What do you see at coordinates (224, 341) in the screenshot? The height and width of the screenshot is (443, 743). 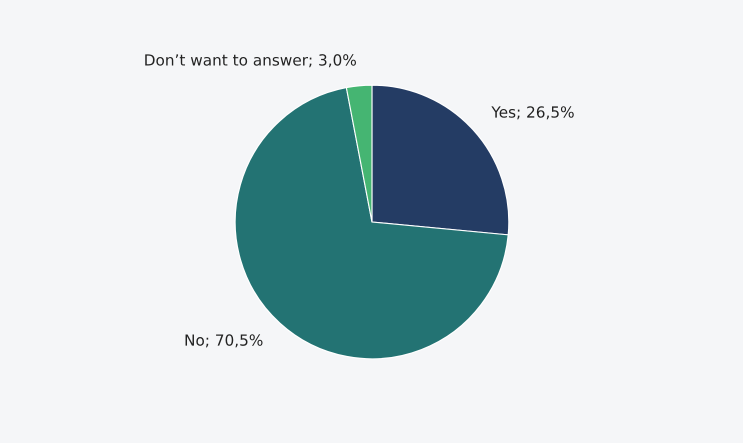 I see `slice-label: No; 70,5%` at bounding box center [224, 341].